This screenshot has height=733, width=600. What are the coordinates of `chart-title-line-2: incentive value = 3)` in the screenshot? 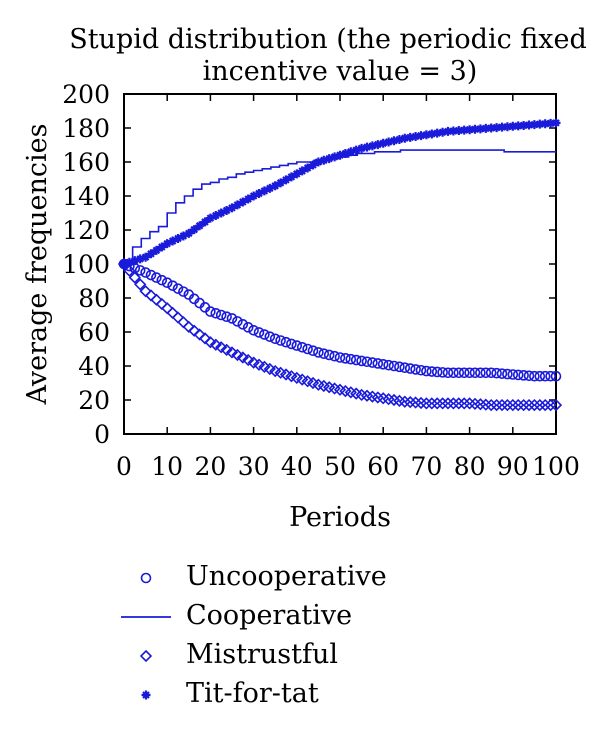 It's located at (340, 71).